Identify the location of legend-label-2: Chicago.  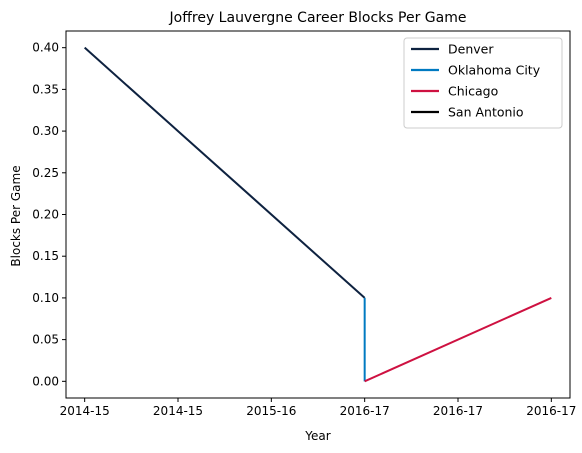
(473, 91).